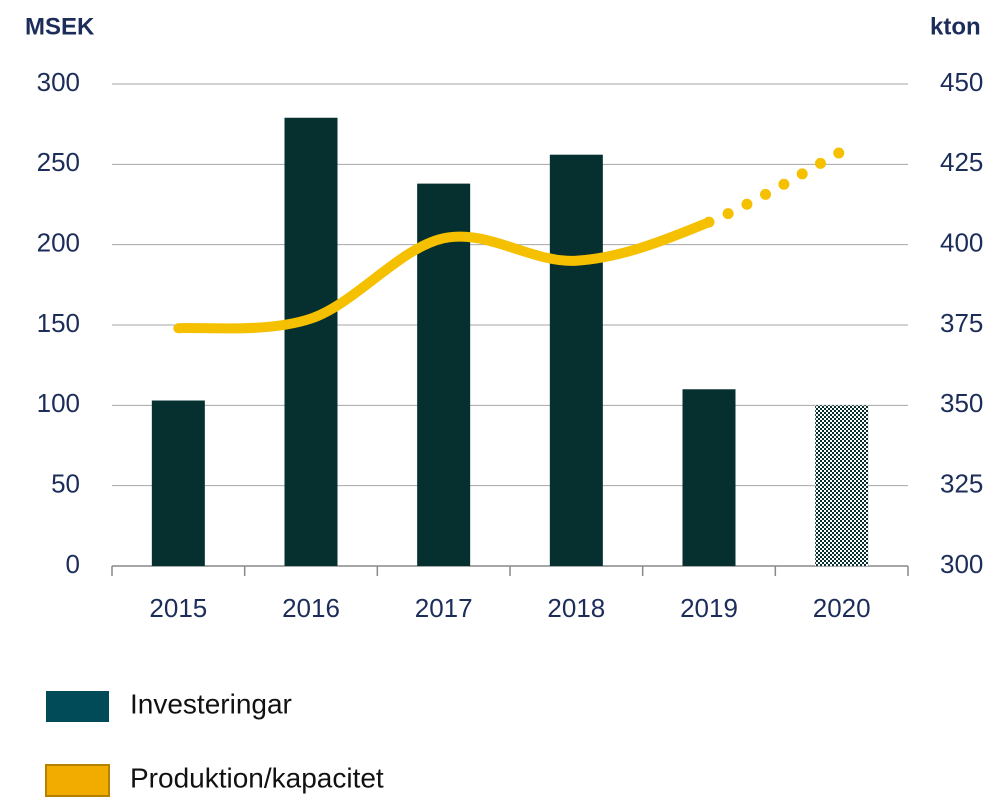 The image size is (999, 801). I want to click on x-tick-label: 2018, so click(576, 608).